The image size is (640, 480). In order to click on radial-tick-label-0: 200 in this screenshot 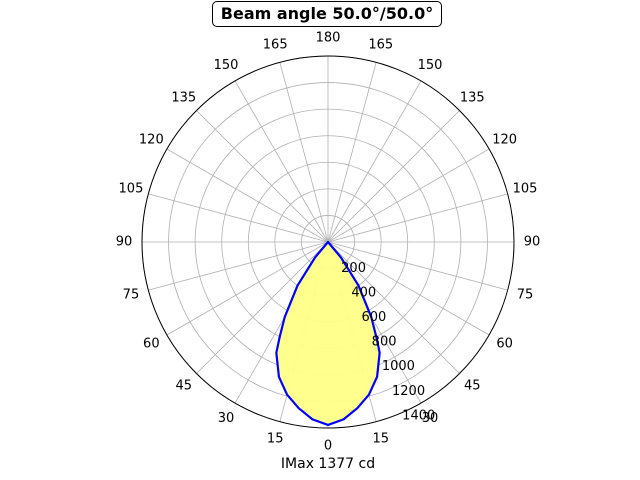, I will do `click(353, 268)`.